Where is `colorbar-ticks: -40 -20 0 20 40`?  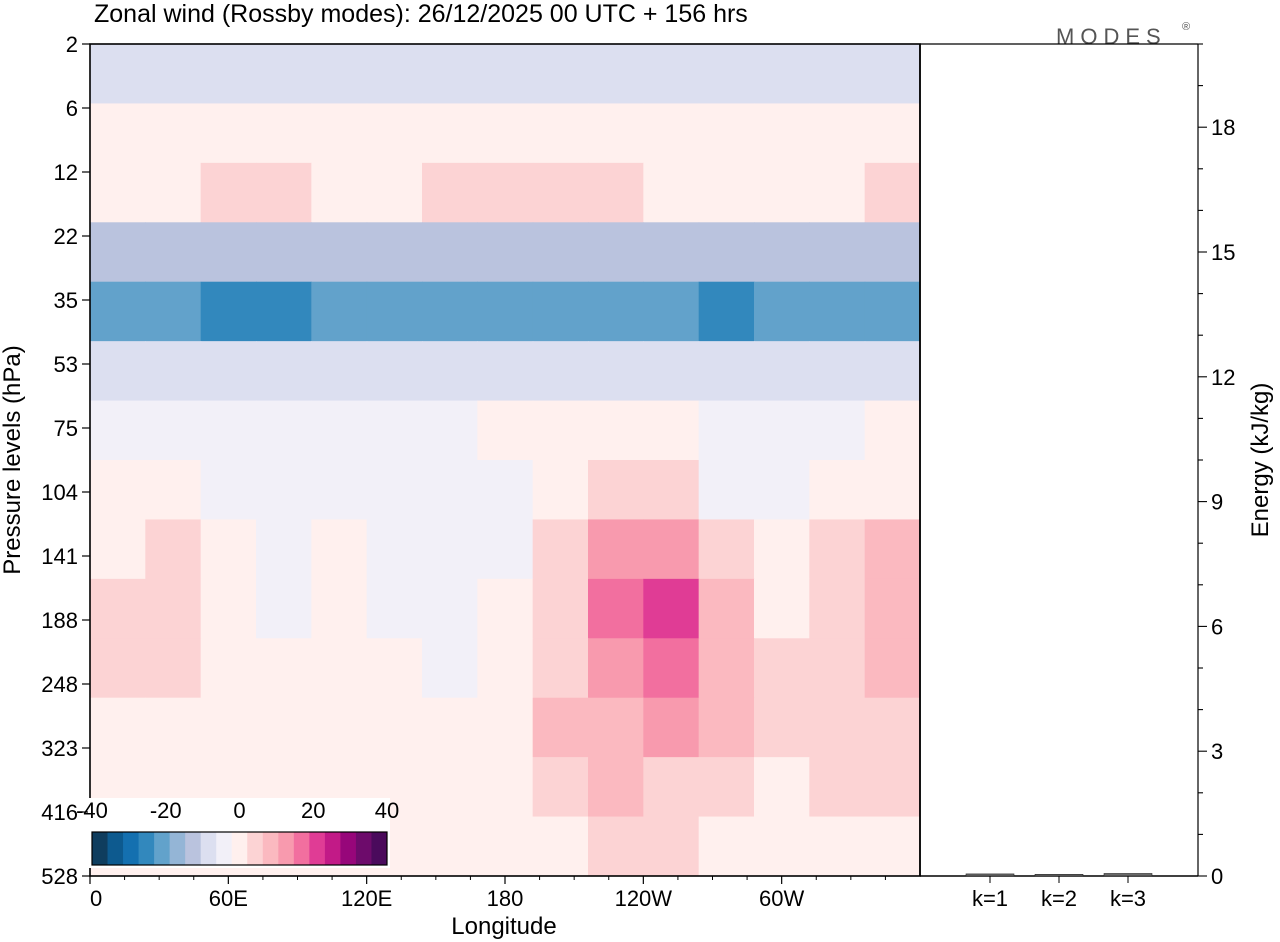
colorbar-ticks: -40 -20 0 20 40 is located at coordinates (237, 810).